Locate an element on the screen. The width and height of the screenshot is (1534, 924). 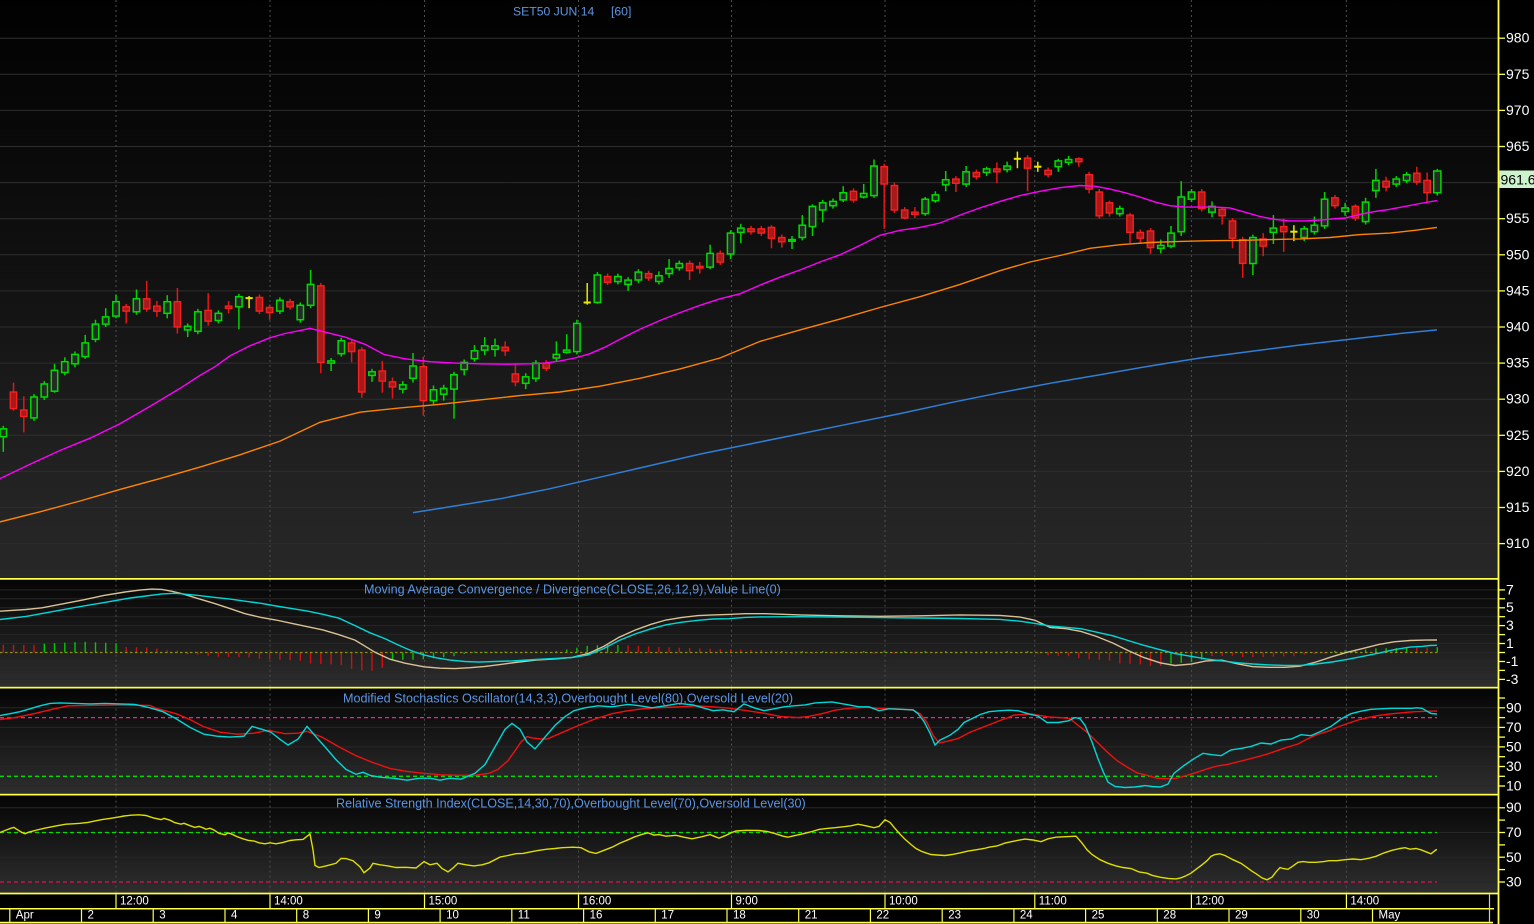
svg-text: 945 is located at coordinates (1518, 290).